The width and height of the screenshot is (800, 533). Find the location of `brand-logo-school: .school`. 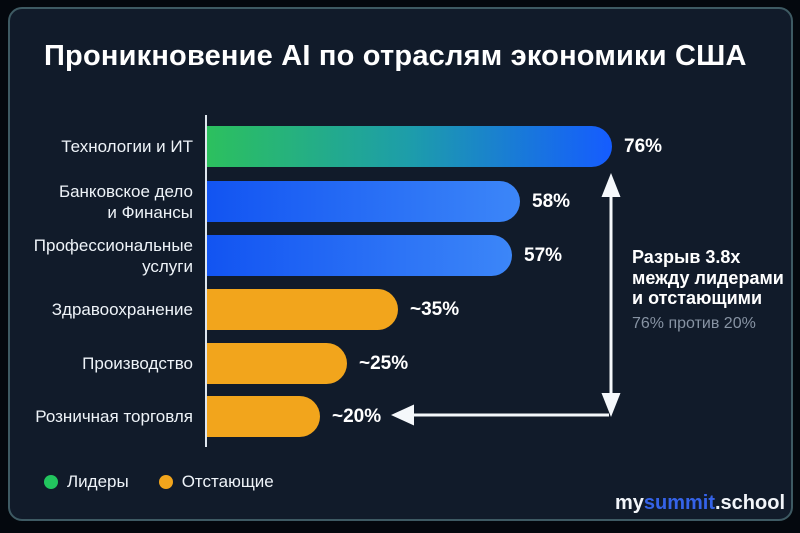

brand-logo-school: .school is located at coordinates (749, 503).